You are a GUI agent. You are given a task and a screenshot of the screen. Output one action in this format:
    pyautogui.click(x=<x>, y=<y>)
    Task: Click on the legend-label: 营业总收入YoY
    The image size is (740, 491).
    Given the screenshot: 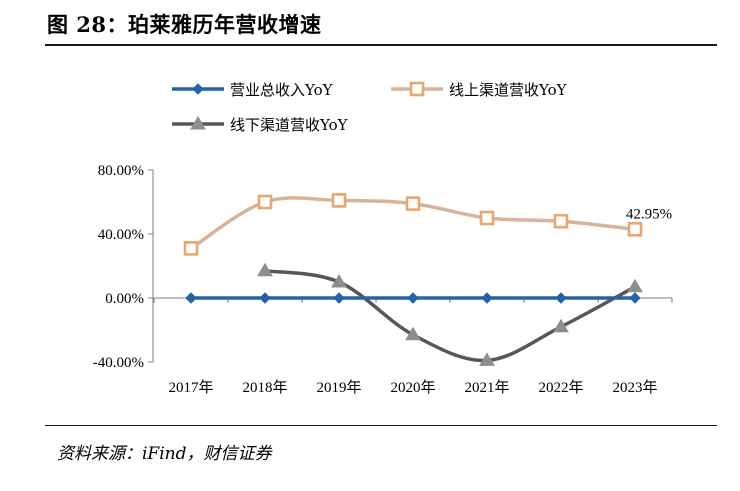 What is the action you would take?
    pyautogui.click(x=282, y=90)
    